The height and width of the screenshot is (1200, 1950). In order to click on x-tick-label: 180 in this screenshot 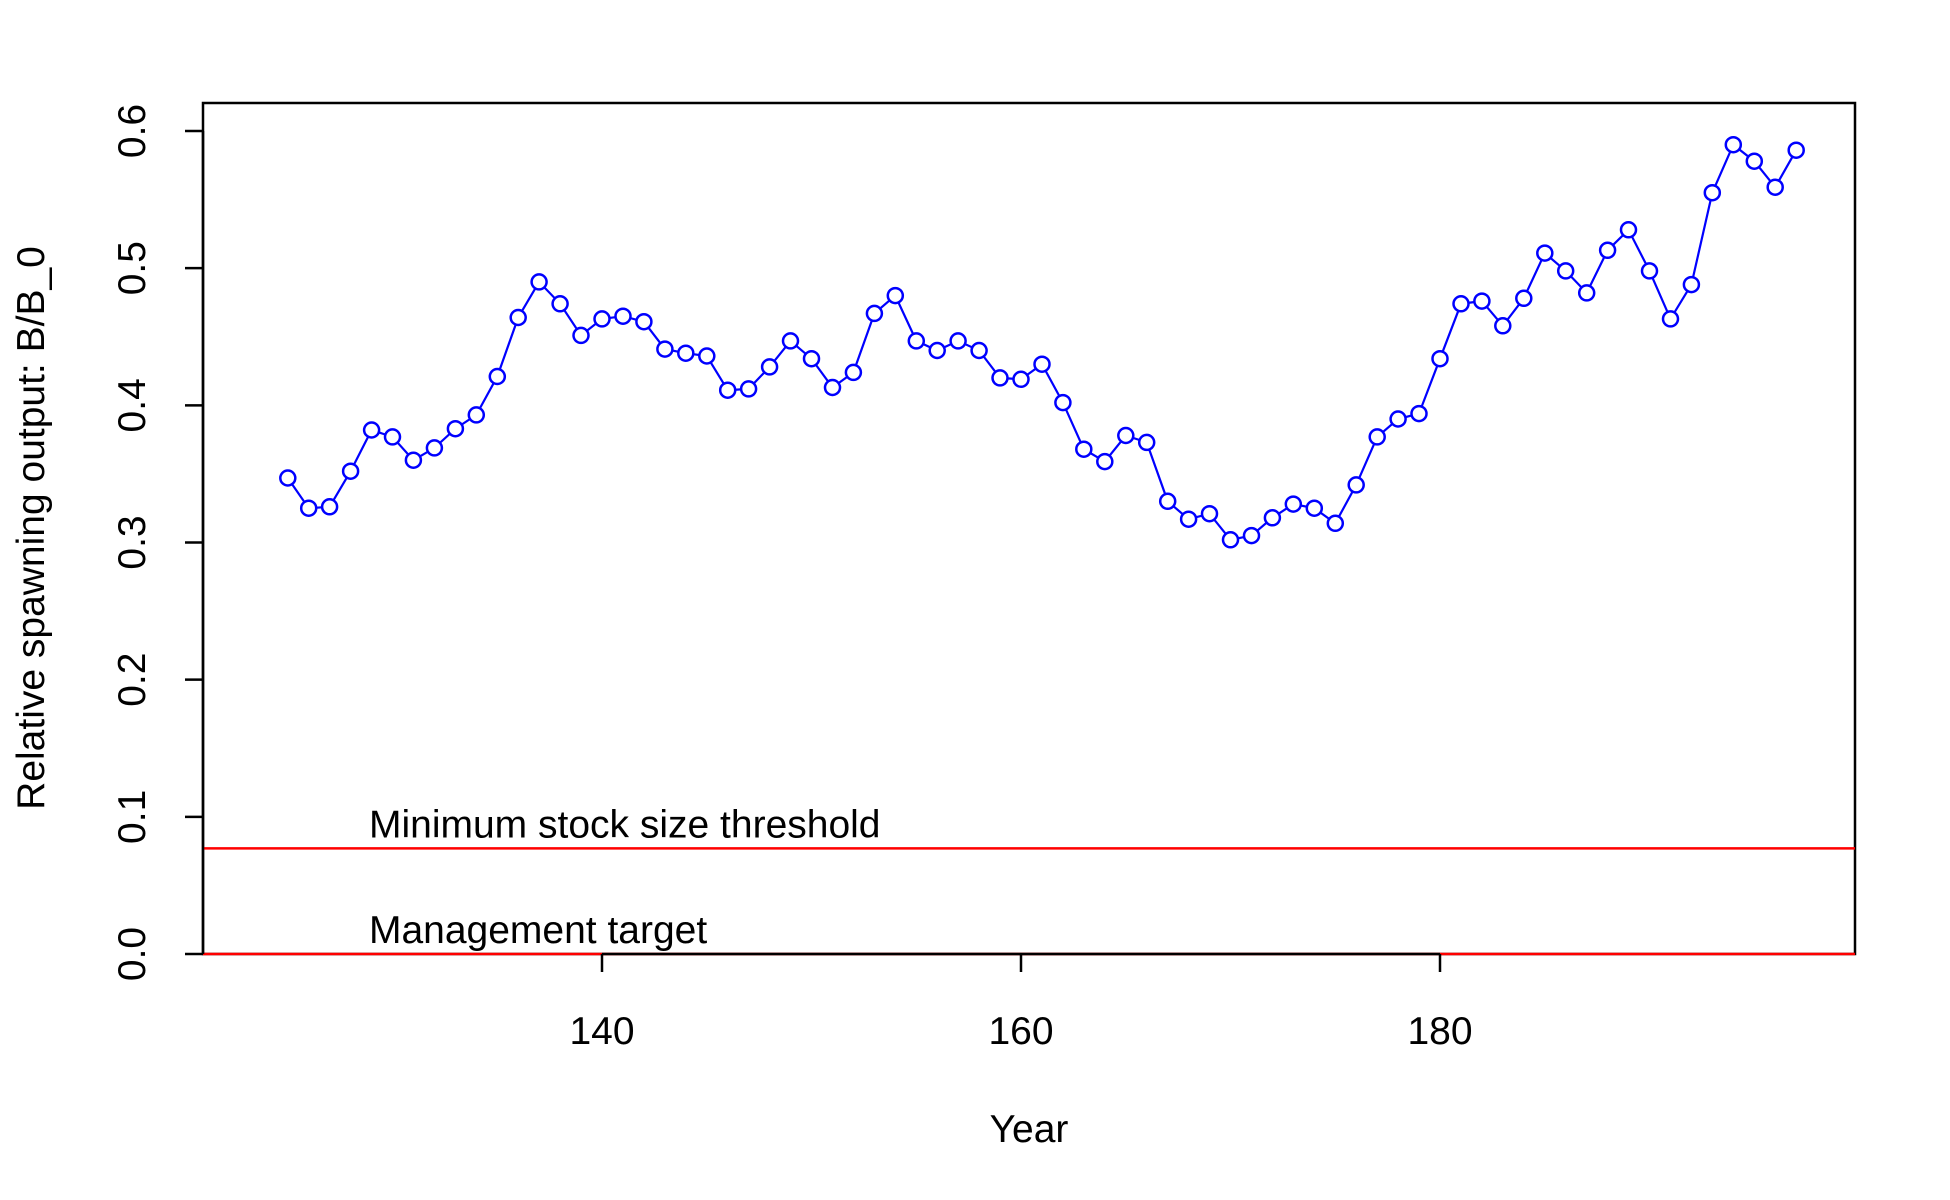, I will do `click(1439, 1031)`.